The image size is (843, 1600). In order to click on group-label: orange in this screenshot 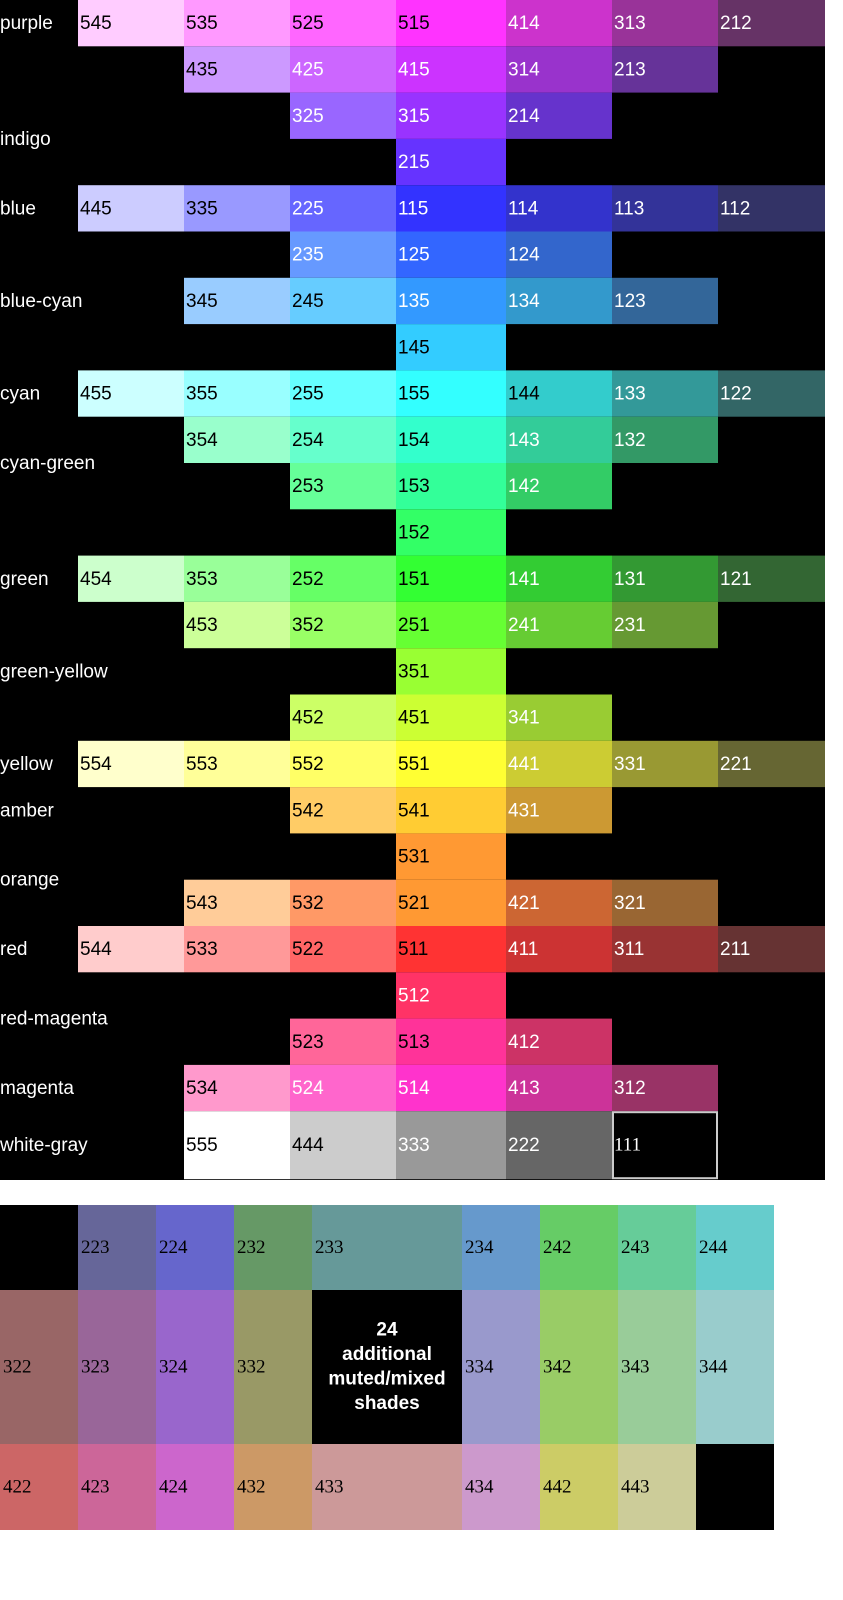, I will do `click(29, 880)`.